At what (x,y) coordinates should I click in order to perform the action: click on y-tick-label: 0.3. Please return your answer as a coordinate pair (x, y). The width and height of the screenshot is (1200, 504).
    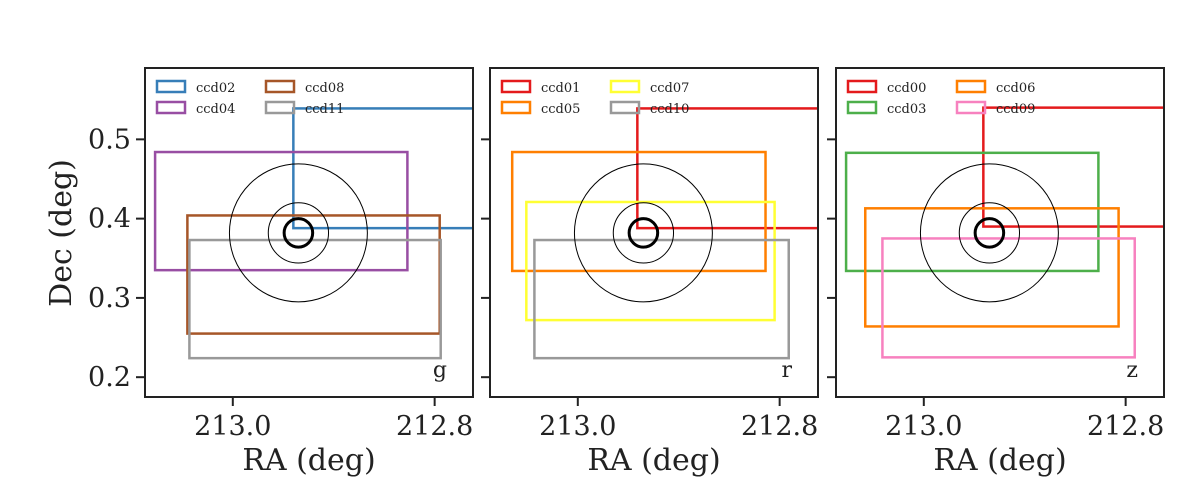
    Looking at the image, I should click on (109, 298).